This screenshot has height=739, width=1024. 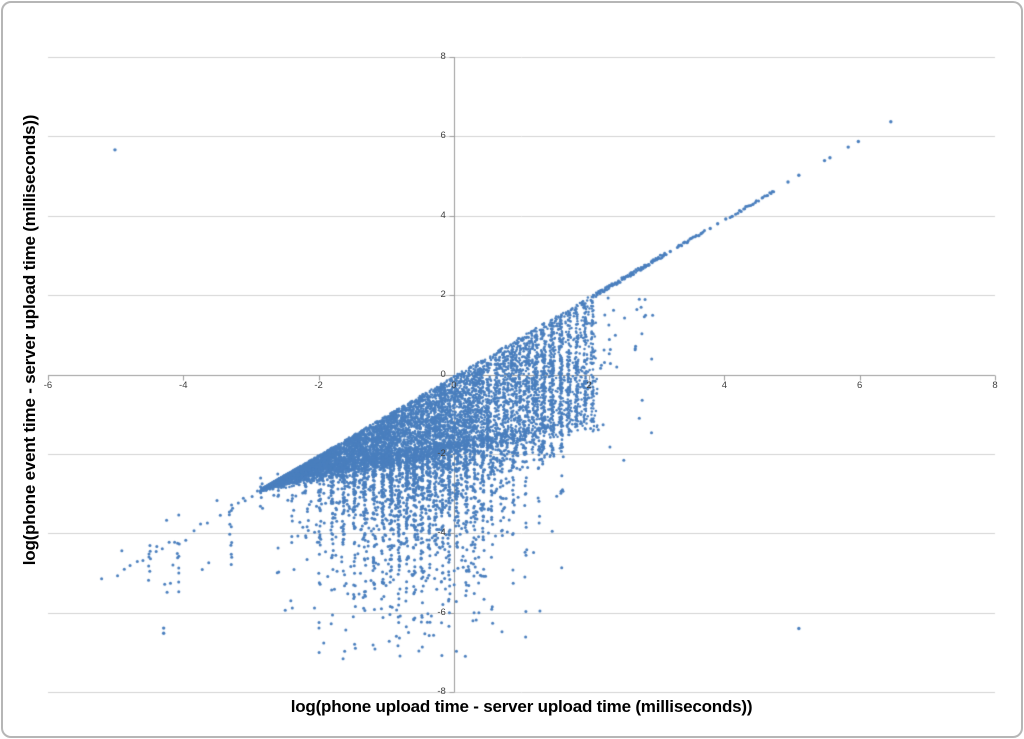 I want to click on x-tick-label: -2, so click(x=318, y=385).